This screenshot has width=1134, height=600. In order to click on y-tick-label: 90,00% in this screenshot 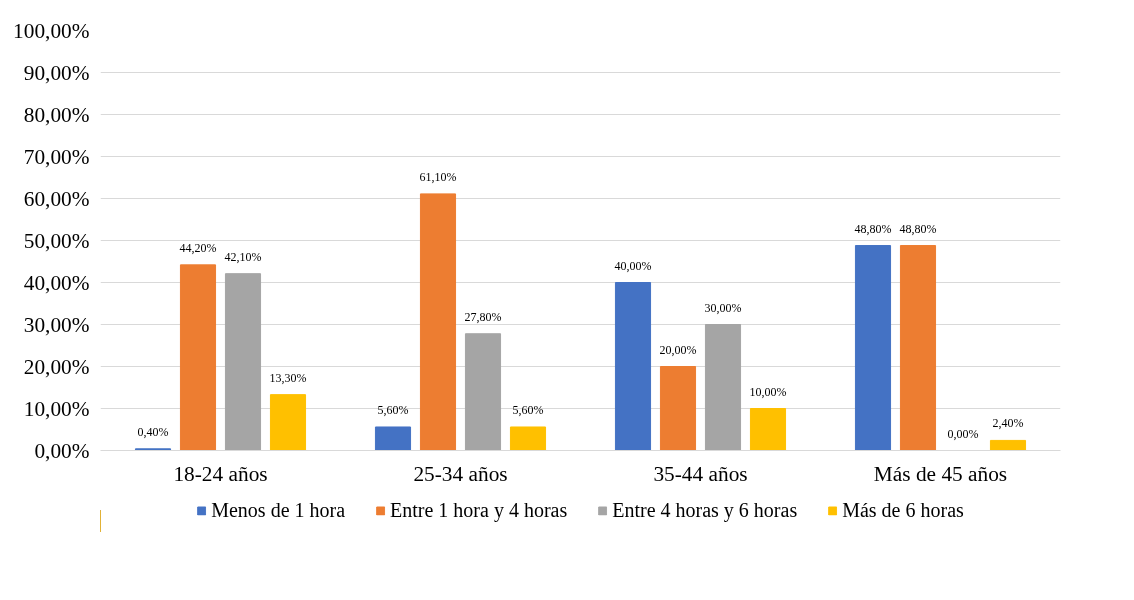, I will do `click(56, 72)`.